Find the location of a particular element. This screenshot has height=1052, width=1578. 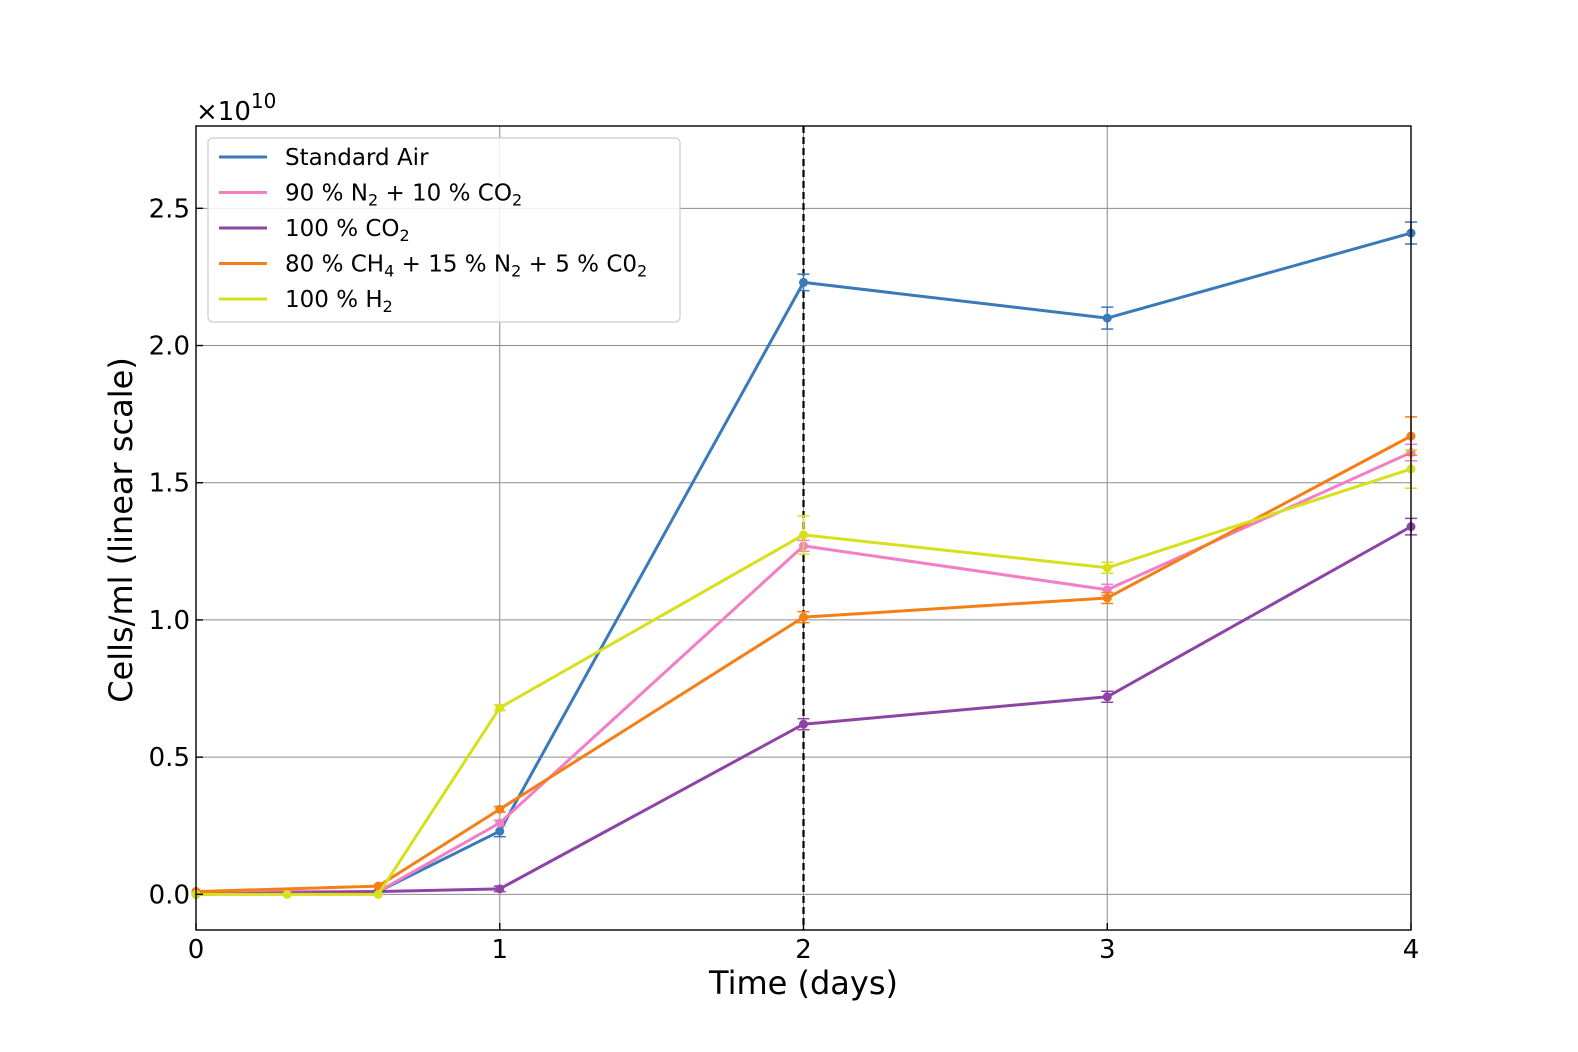

legend-entry-3: 100 % CO2 is located at coordinates (314, 230).